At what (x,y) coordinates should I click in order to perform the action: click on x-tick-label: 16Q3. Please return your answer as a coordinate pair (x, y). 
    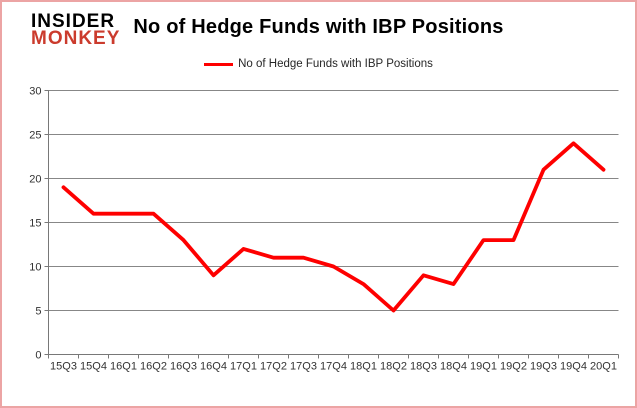
    Looking at the image, I should click on (183, 367).